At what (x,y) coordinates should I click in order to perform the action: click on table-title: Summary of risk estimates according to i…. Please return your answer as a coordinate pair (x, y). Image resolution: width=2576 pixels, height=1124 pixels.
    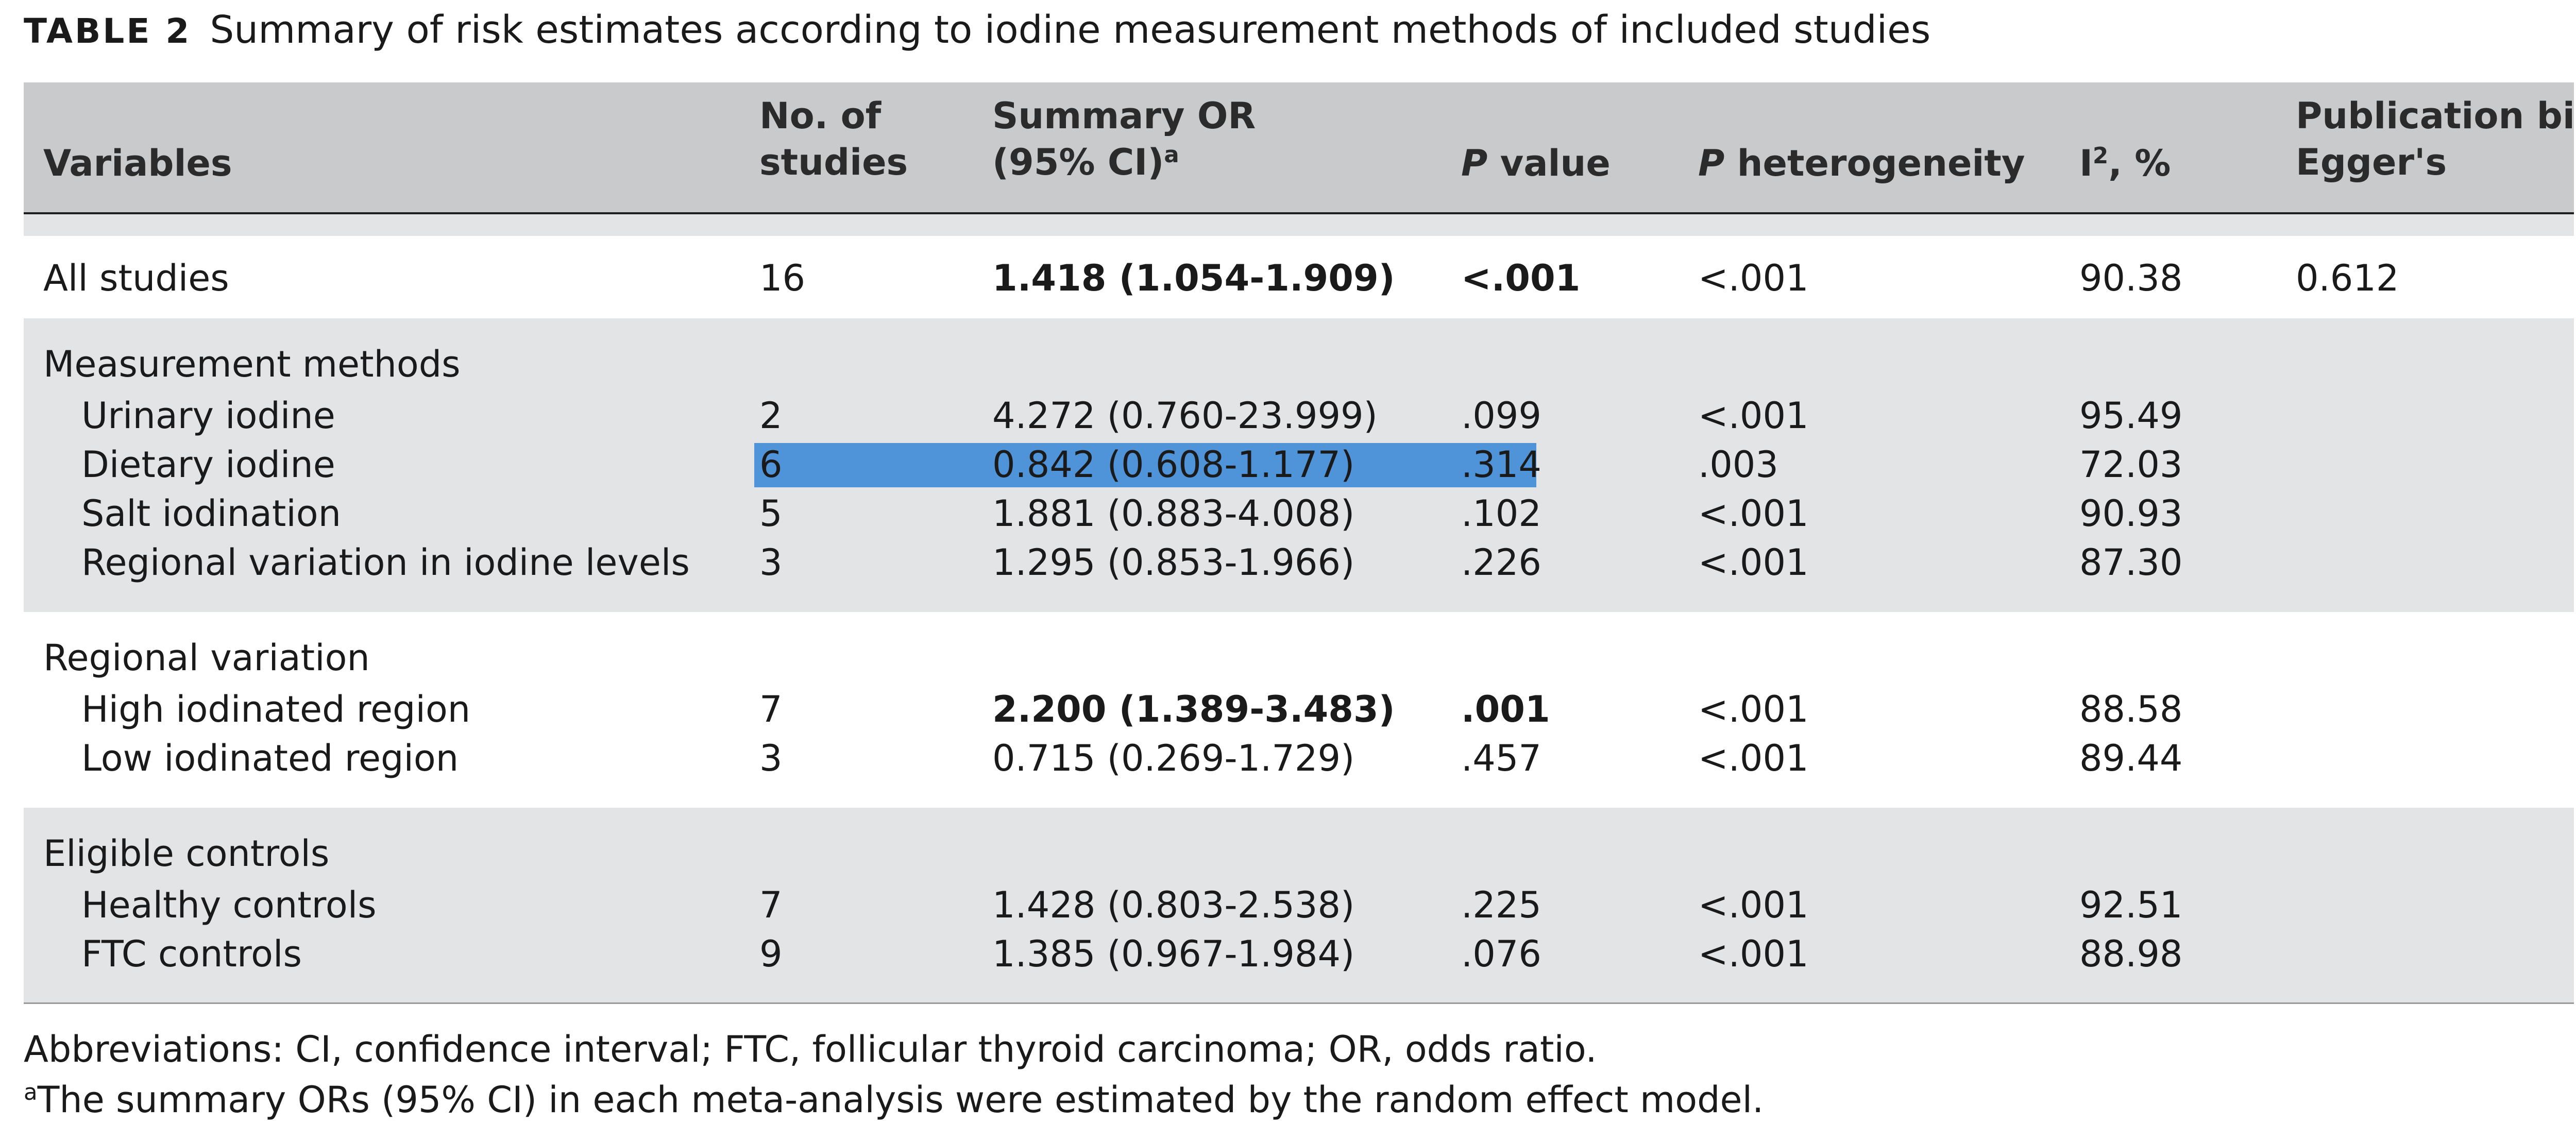
    Looking at the image, I should click on (1070, 30).